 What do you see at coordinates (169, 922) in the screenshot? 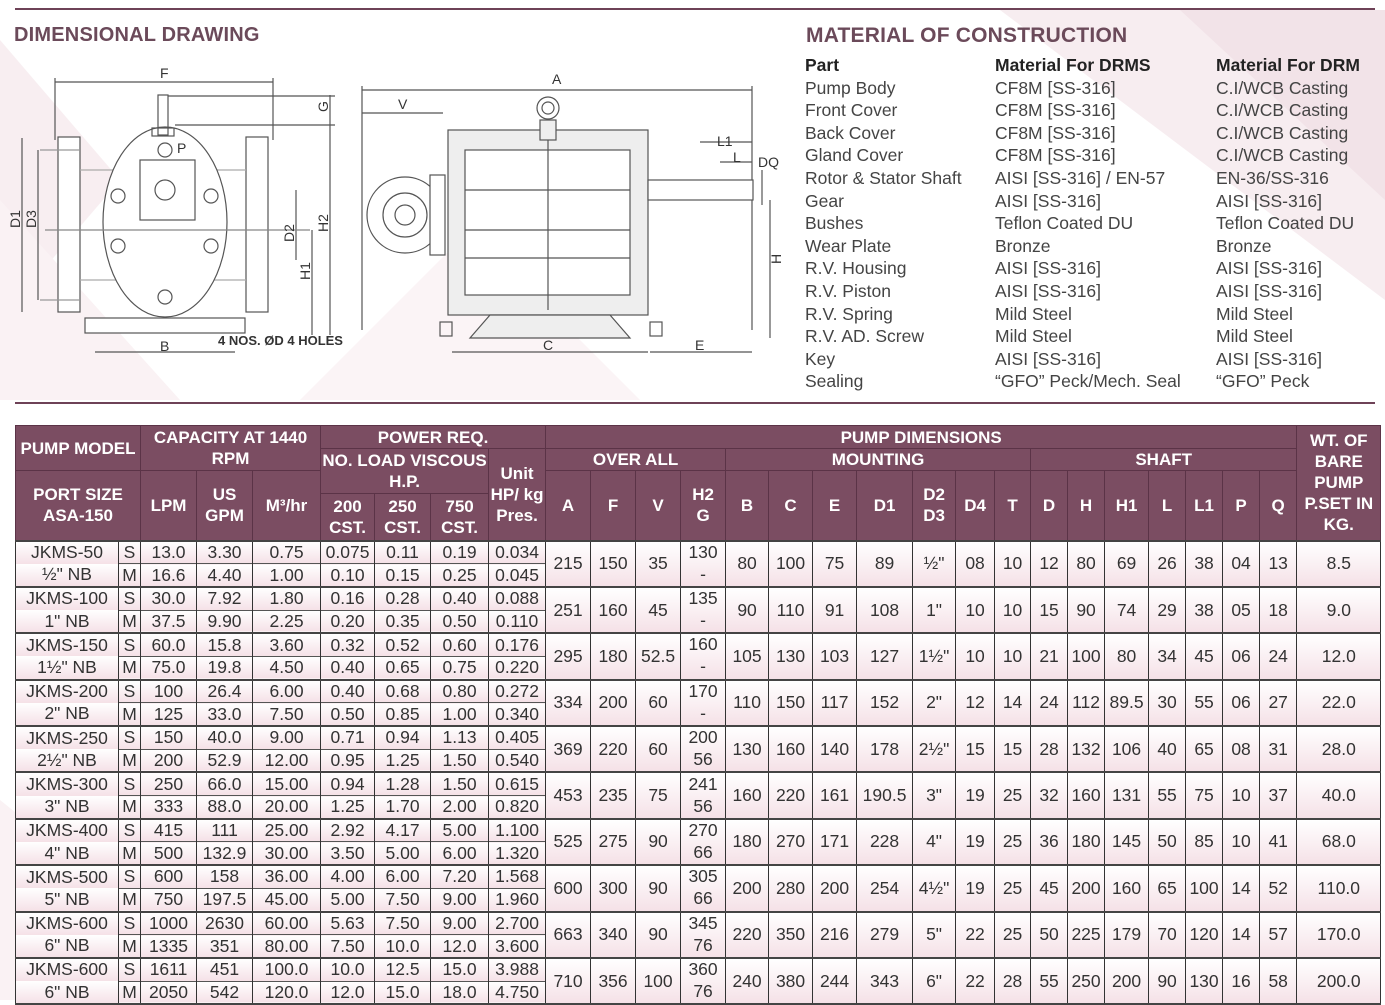
I see `lpm: 1000` at bounding box center [169, 922].